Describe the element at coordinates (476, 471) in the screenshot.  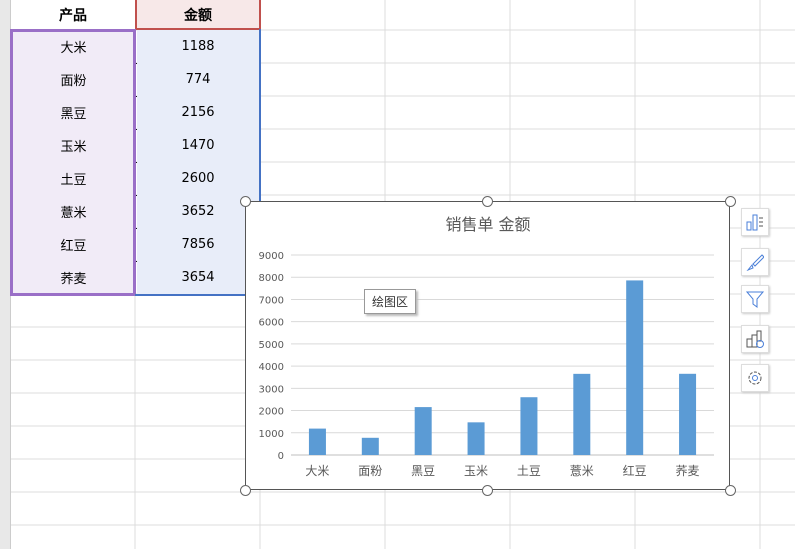
I see `x-tick-label: 玉米` at that location.